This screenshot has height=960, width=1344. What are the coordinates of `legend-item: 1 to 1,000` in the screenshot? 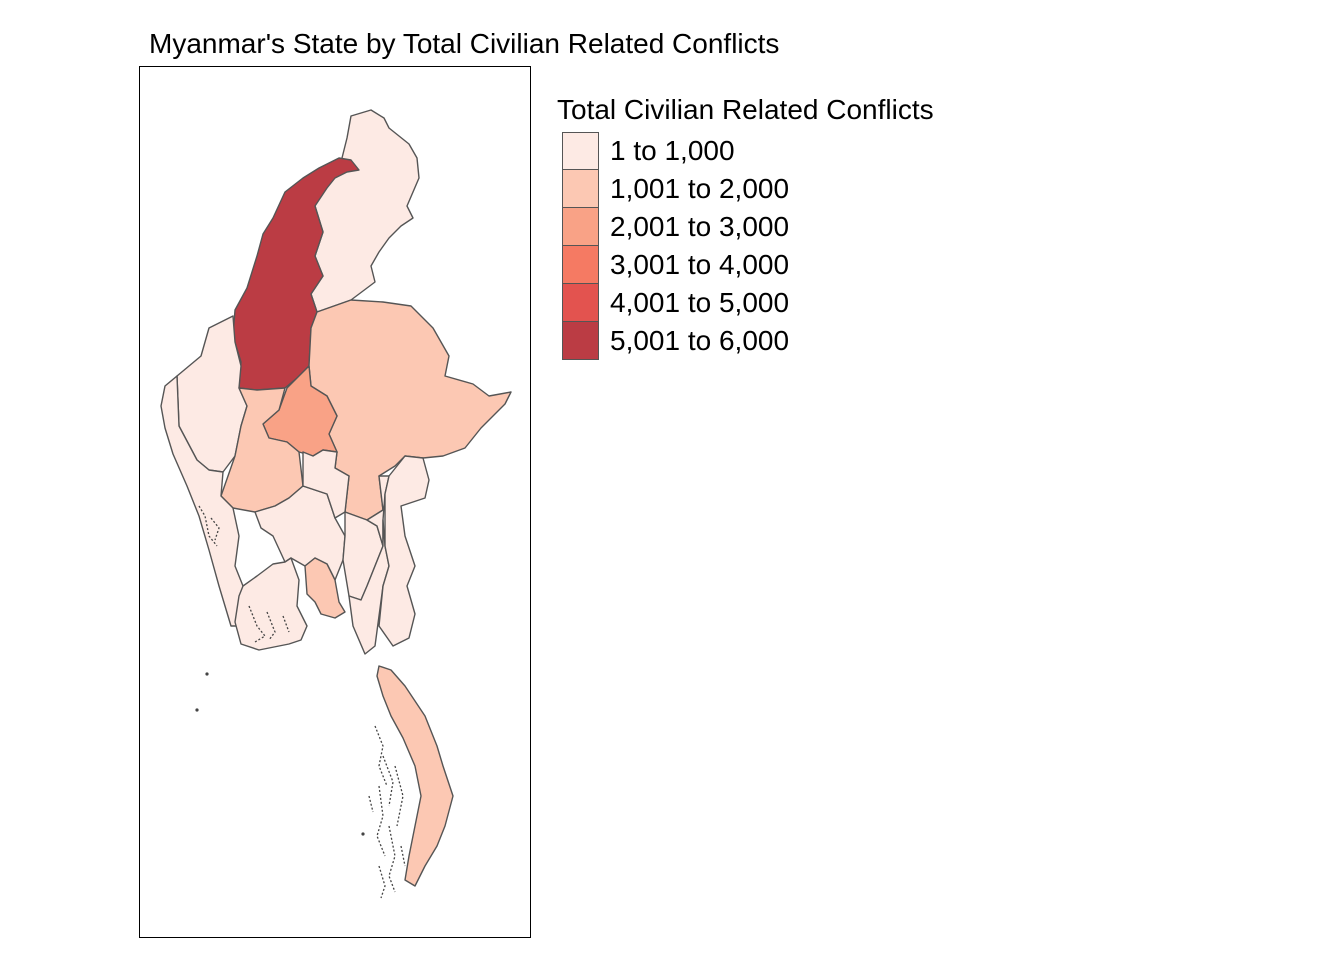 It's located at (745, 151).